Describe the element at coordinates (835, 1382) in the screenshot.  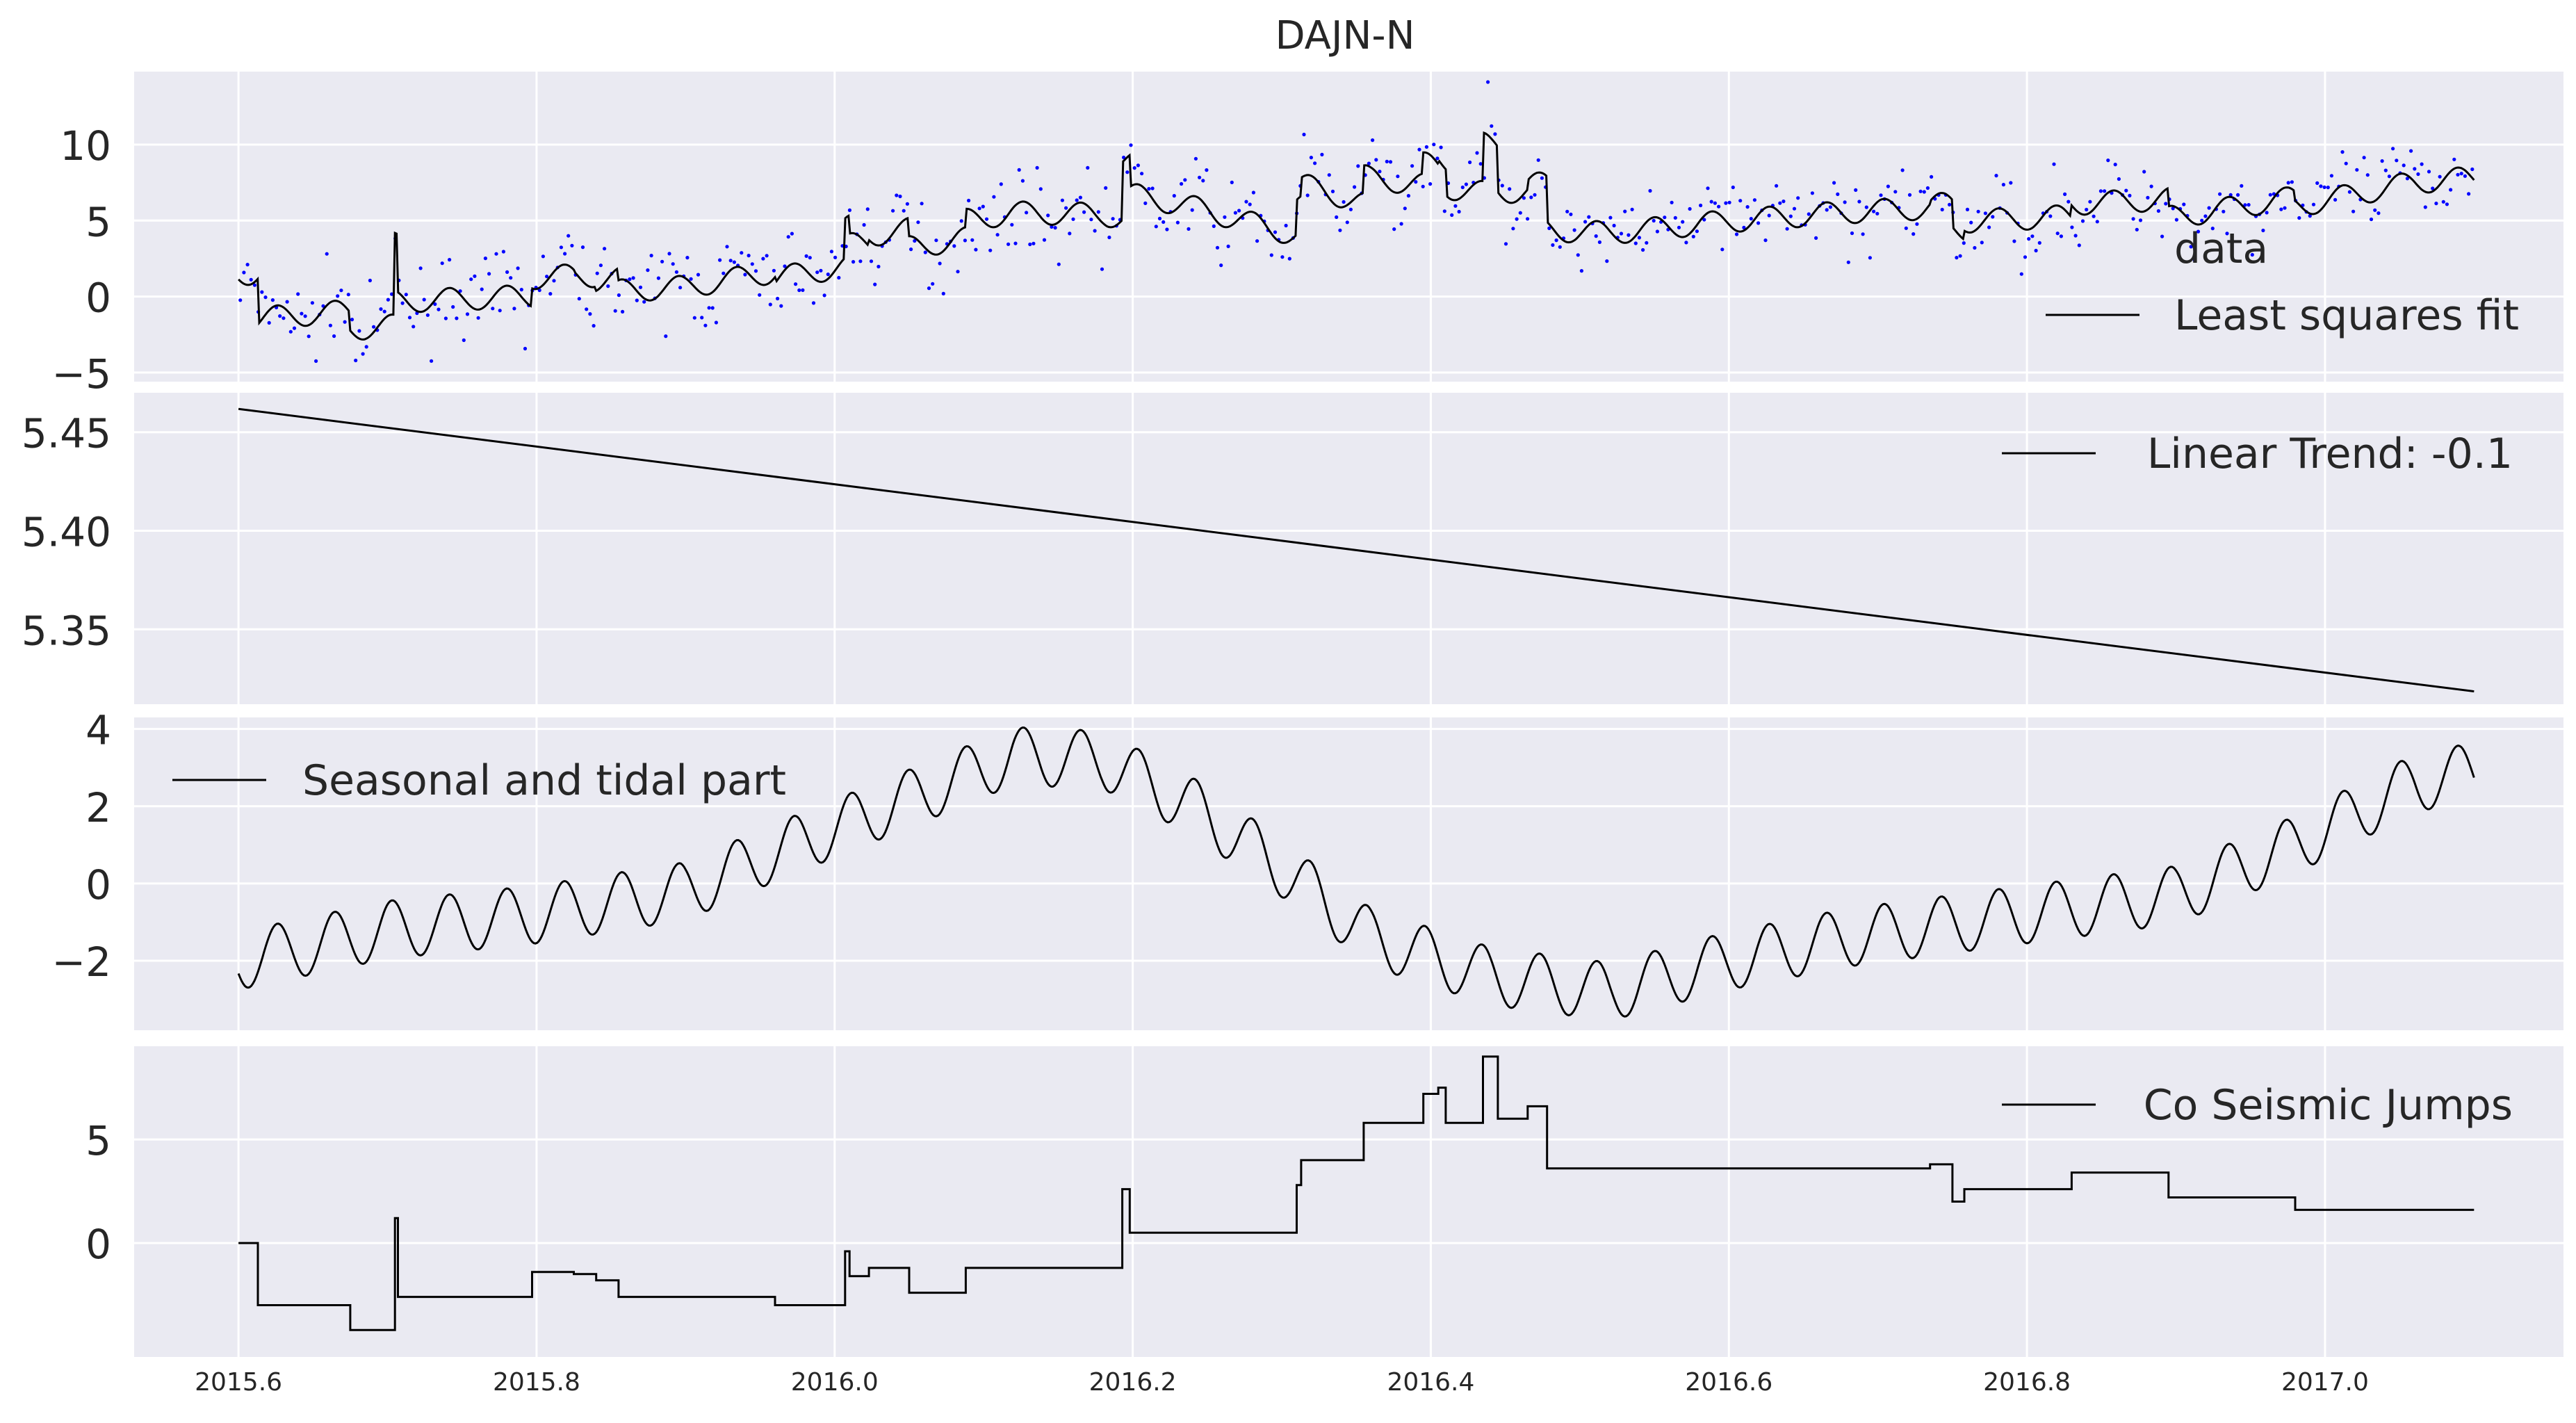
I see `x-tick-label: 2016.0` at that location.